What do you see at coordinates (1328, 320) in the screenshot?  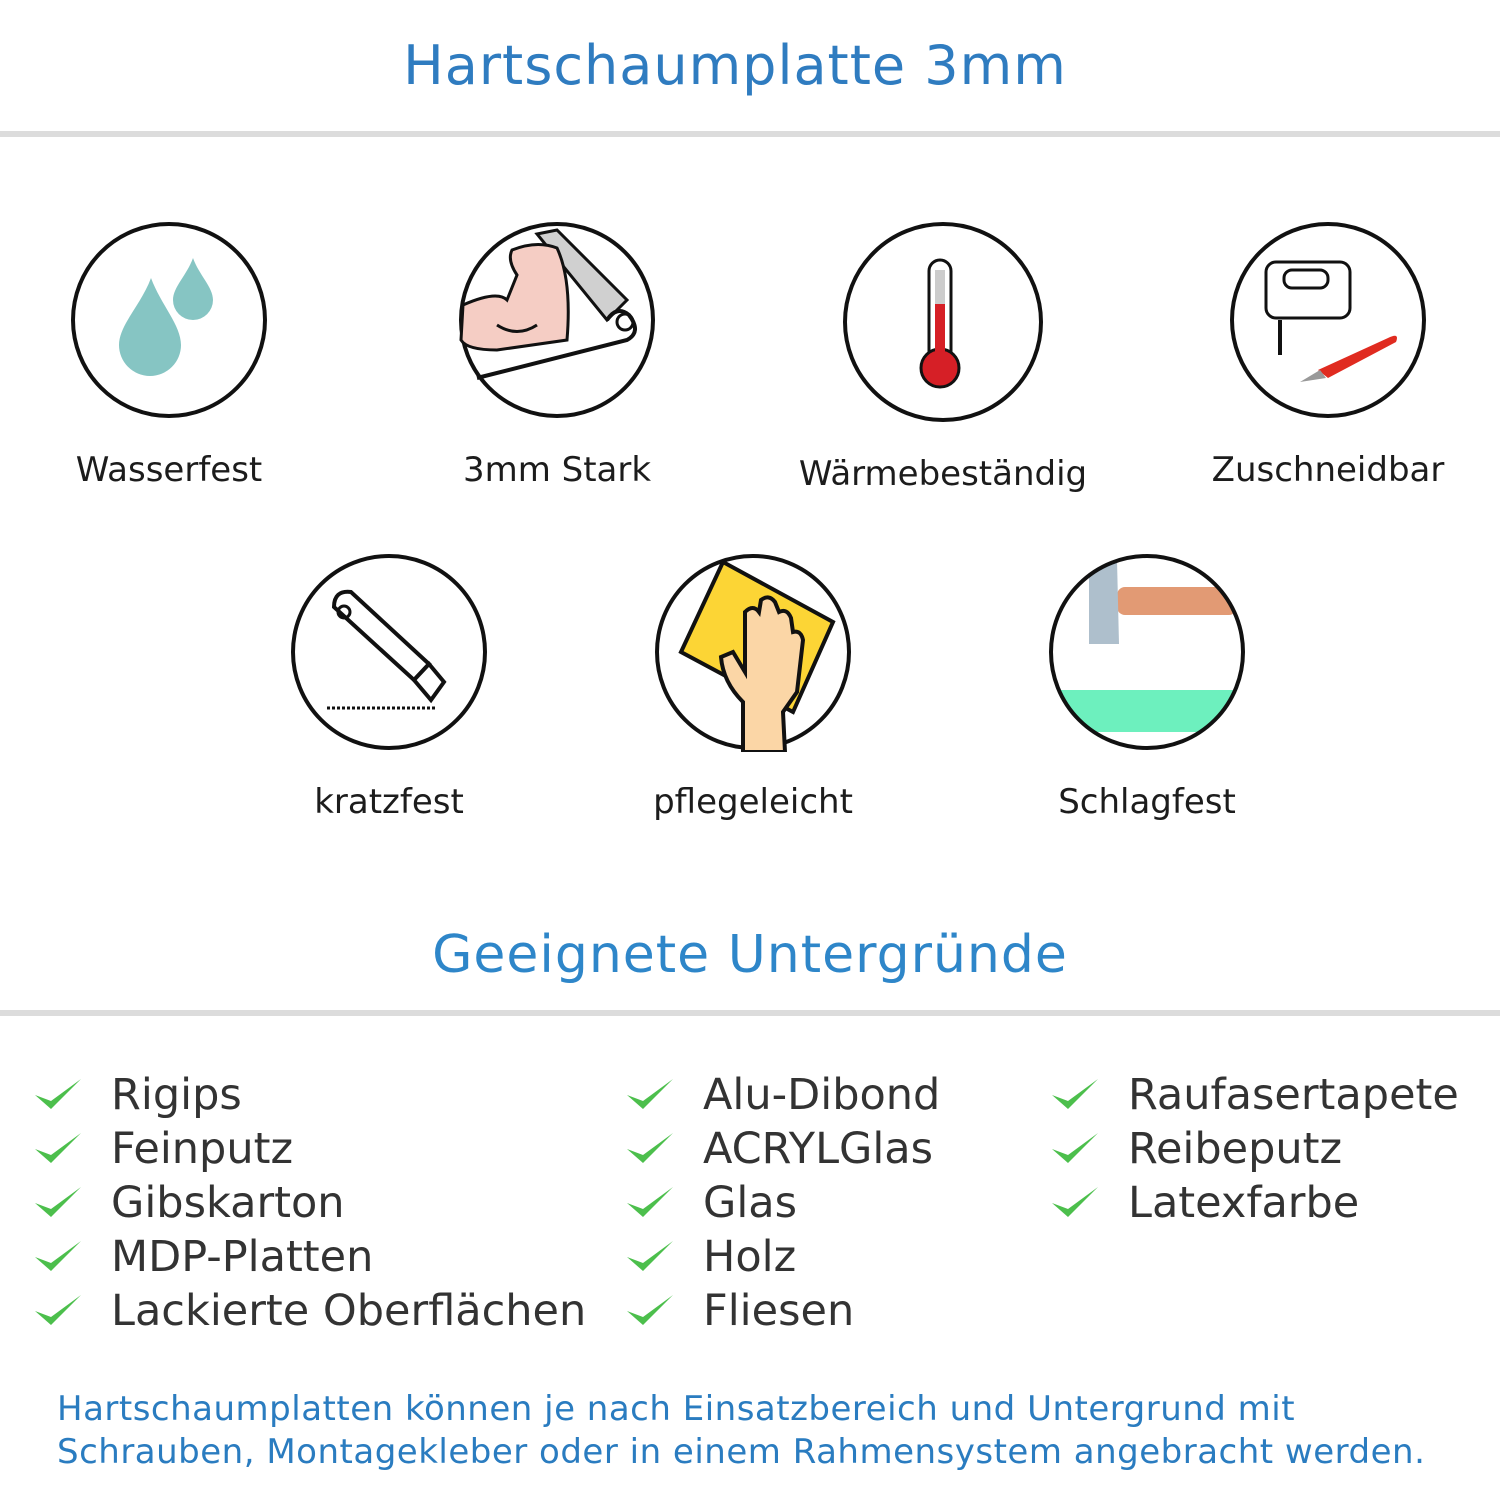 I see `jigsaw-knife-icon` at bounding box center [1328, 320].